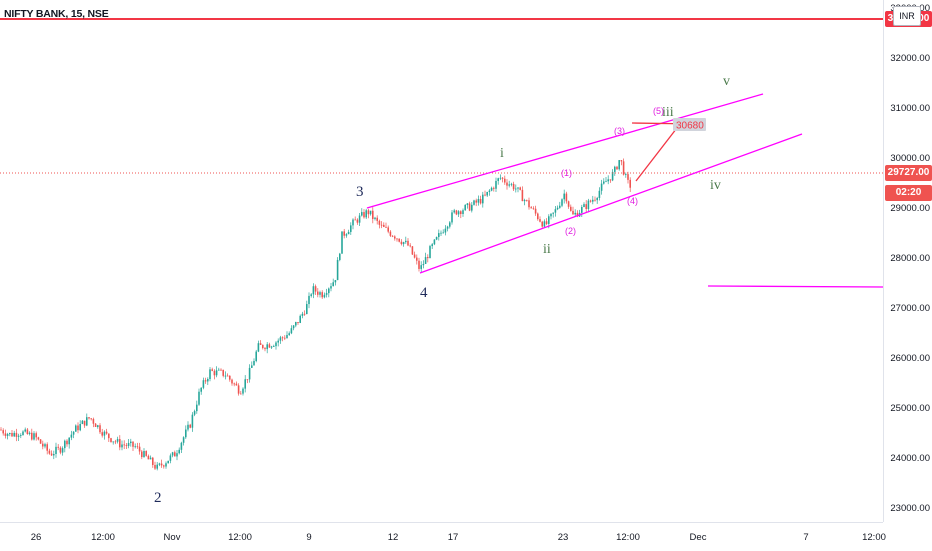  What do you see at coordinates (726, 81) in the screenshot?
I see `wave-label-v: v` at bounding box center [726, 81].